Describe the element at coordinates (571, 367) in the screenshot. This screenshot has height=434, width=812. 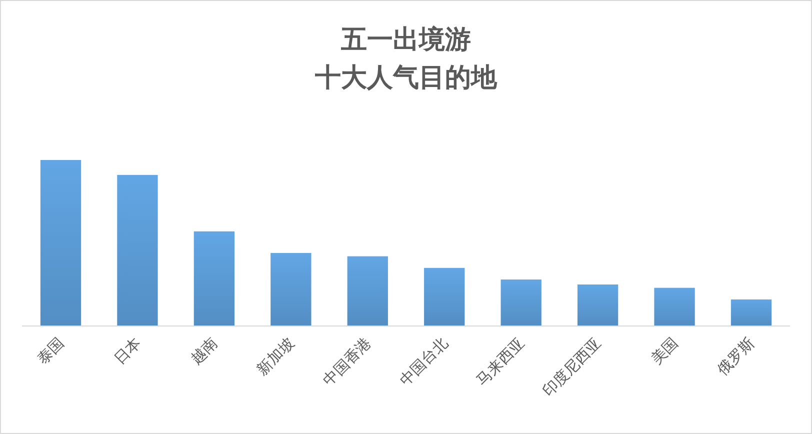
I see `x-tick-label: 印度尼西亚` at that location.